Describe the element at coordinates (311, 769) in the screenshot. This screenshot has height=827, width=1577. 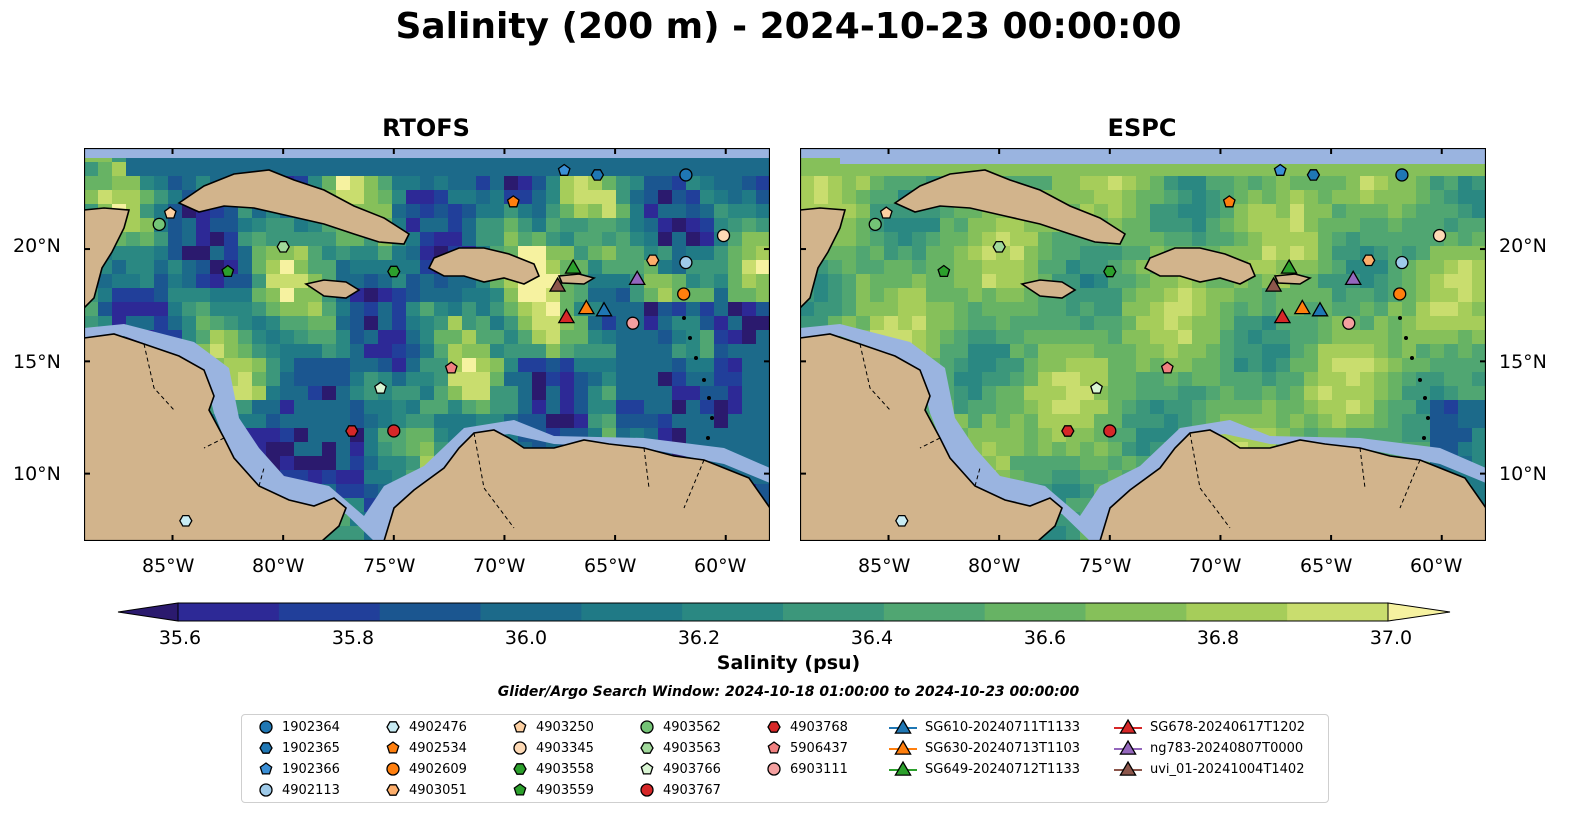
I see `legend-label: 1902366` at that location.